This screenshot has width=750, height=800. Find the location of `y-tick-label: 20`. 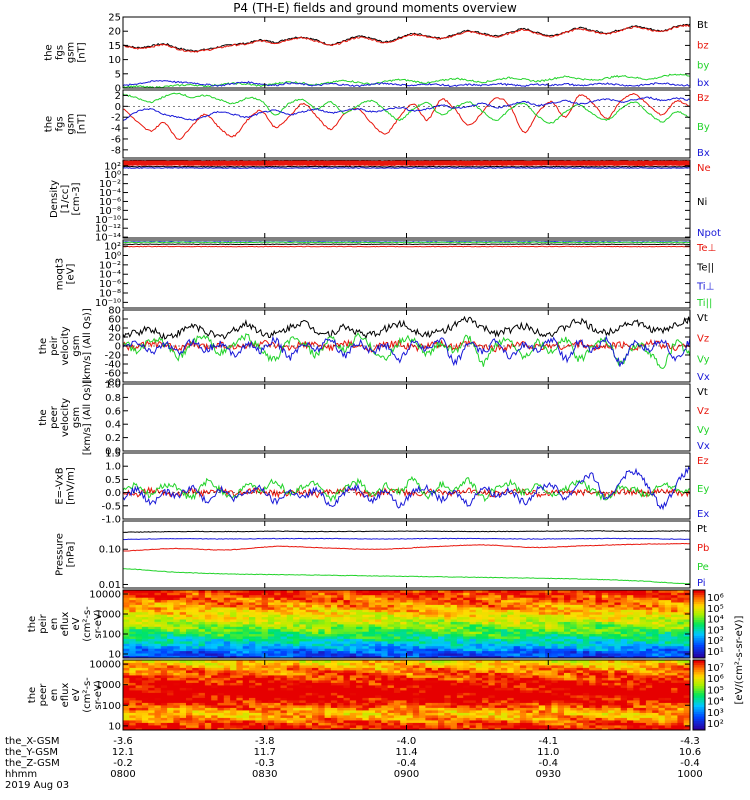

y-tick-label: 20 is located at coordinates (114, 32).